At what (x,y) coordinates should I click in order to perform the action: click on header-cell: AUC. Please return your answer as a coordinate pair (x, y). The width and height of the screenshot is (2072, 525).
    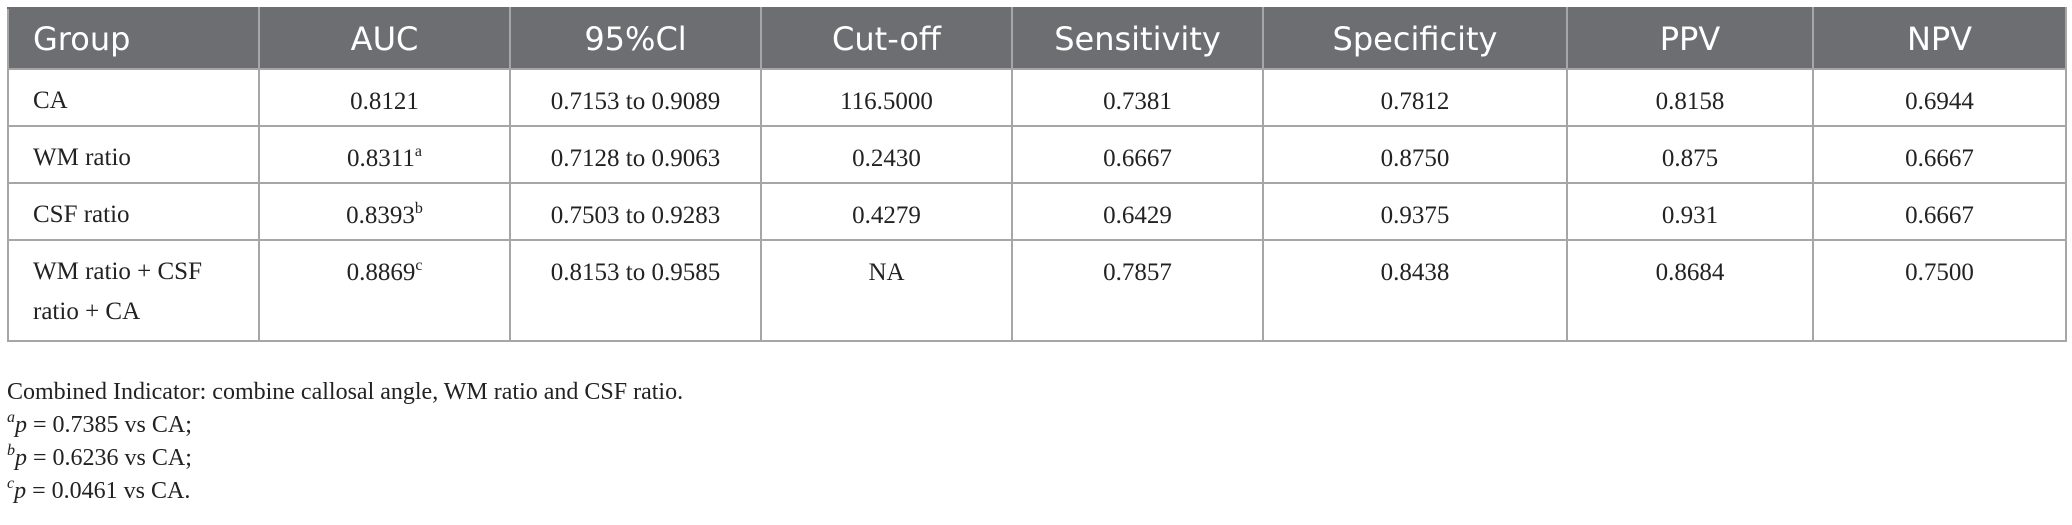
    Looking at the image, I should click on (384, 38).